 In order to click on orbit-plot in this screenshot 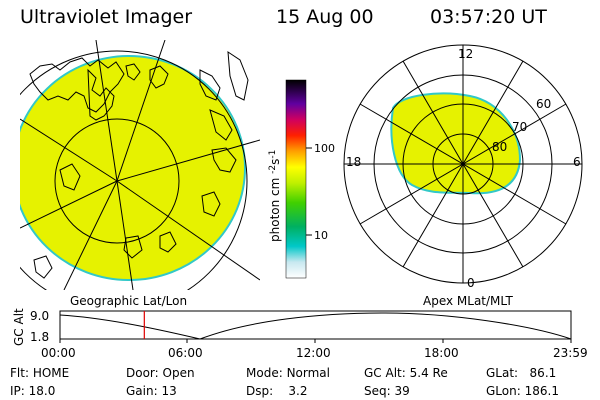, I will do `click(315, 326)`.